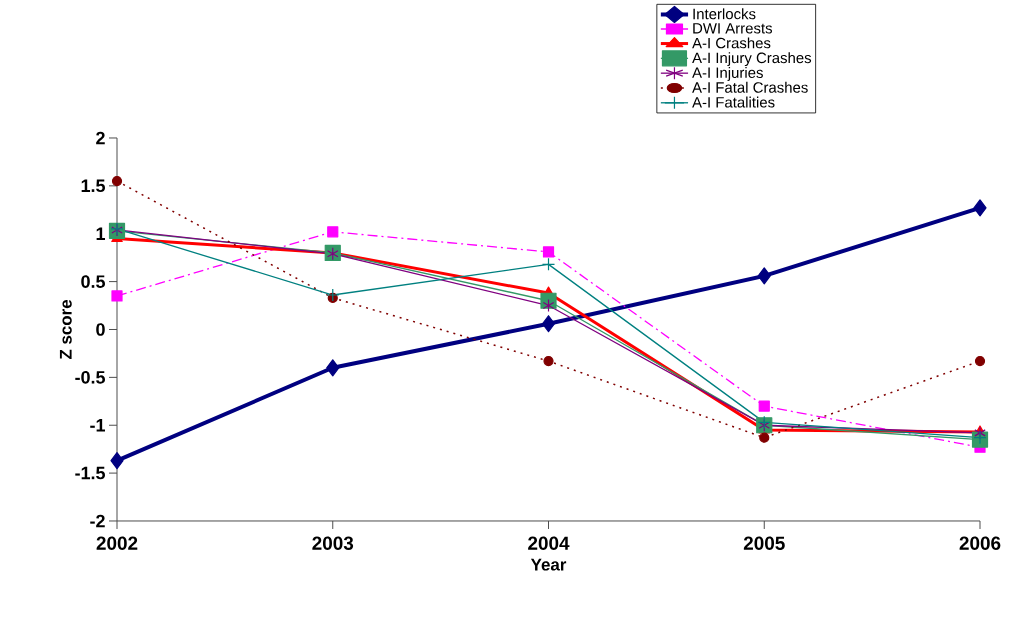 The image size is (1014, 618). I want to click on x-tick-label: 2005, so click(764, 543).